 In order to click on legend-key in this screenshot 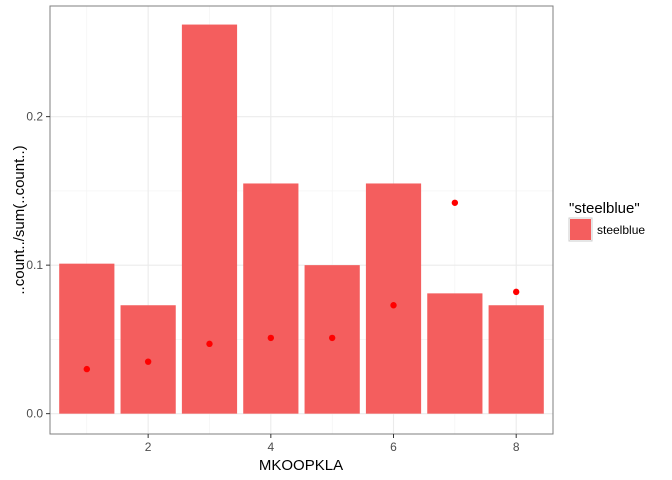, I will do `click(580, 229)`.